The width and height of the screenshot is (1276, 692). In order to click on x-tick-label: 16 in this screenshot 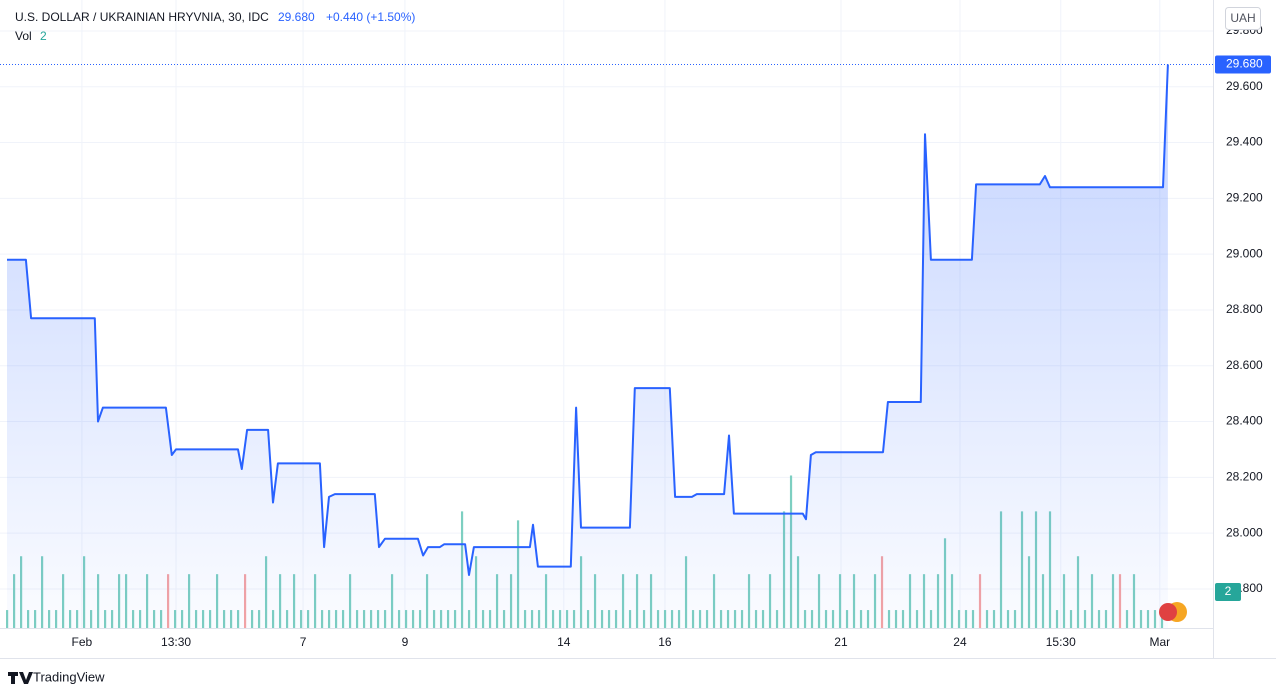, I will do `click(665, 642)`.